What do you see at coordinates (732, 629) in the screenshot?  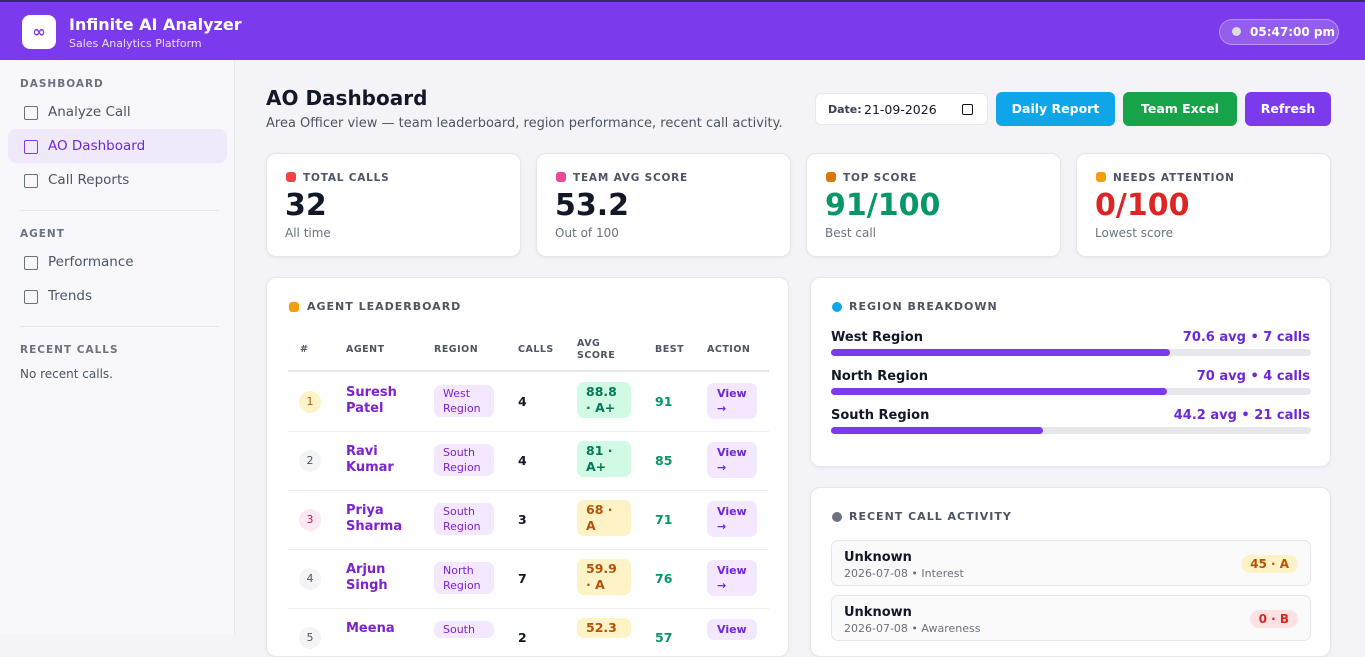 I see `view-button: View` at bounding box center [732, 629].